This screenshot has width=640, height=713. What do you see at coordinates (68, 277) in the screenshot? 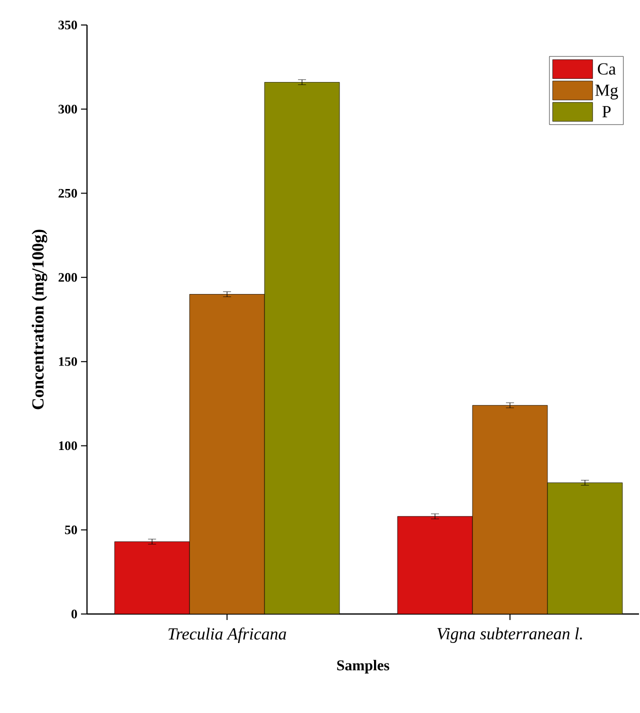
I see `y-tick-label: 200` at bounding box center [68, 277].